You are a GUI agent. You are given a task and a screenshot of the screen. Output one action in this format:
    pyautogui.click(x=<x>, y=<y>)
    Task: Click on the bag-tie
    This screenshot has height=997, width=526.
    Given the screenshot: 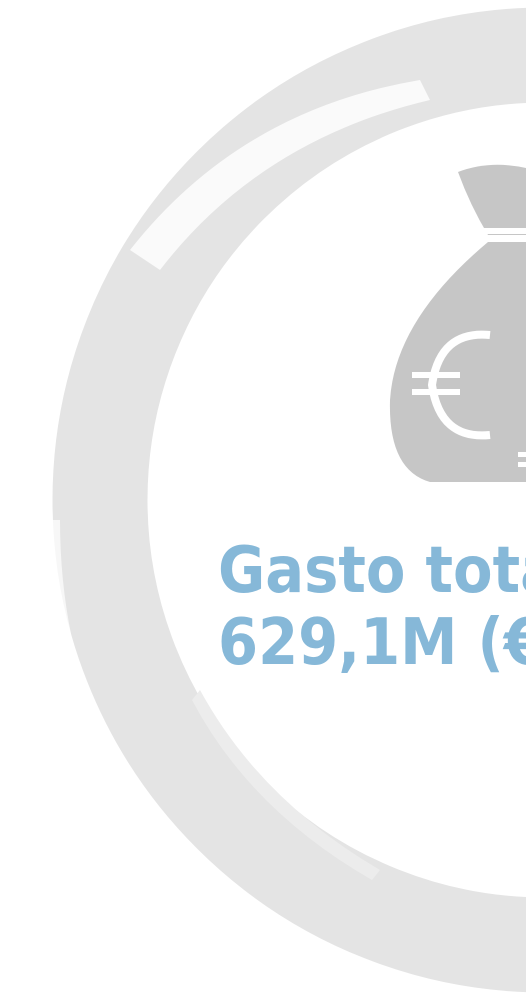 What is the action you would take?
    pyautogui.click(x=505, y=231)
    